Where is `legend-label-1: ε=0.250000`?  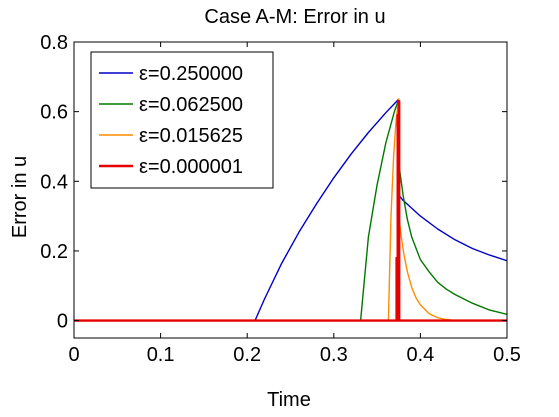
legend-label-1: ε=0.250000 is located at coordinates (191, 74).